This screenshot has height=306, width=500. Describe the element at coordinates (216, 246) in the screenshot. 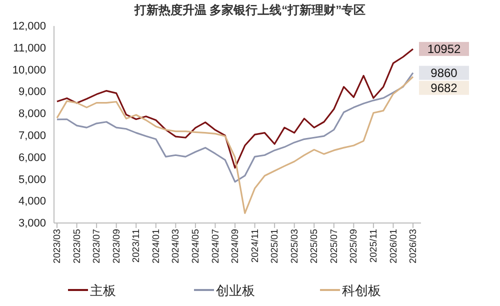

I see `x-tick-label: 2024/07` at that location.